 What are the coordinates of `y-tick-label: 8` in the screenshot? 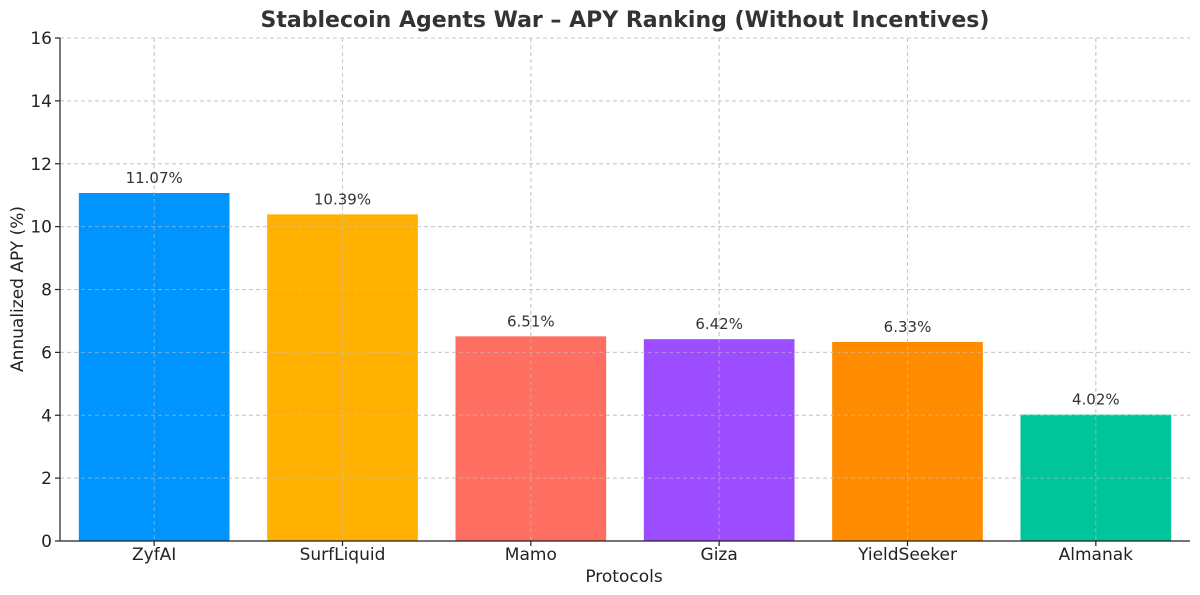 It's located at (46, 291).